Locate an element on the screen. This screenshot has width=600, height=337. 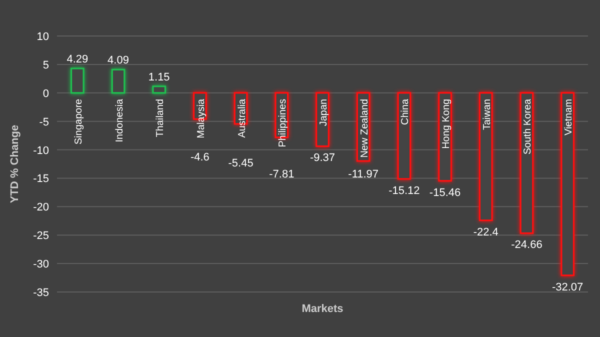
x-axis-title: Markets is located at coordinates (323, 309).